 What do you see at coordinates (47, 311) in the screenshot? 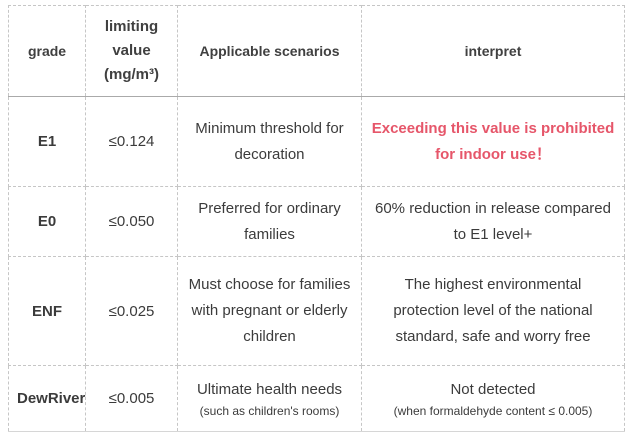
I see `grade-cell-enf: ENF` at bounding box center [47, 311].